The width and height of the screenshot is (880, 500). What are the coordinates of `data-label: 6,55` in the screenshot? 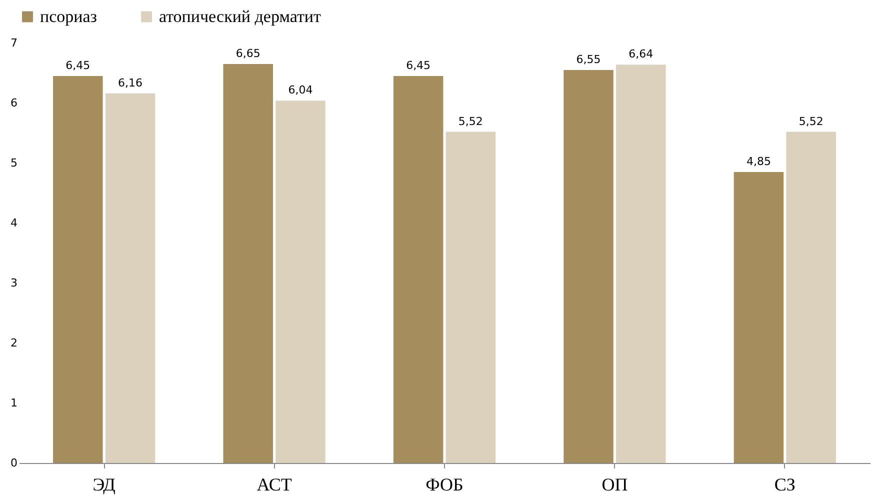 It's located at (588, 59).